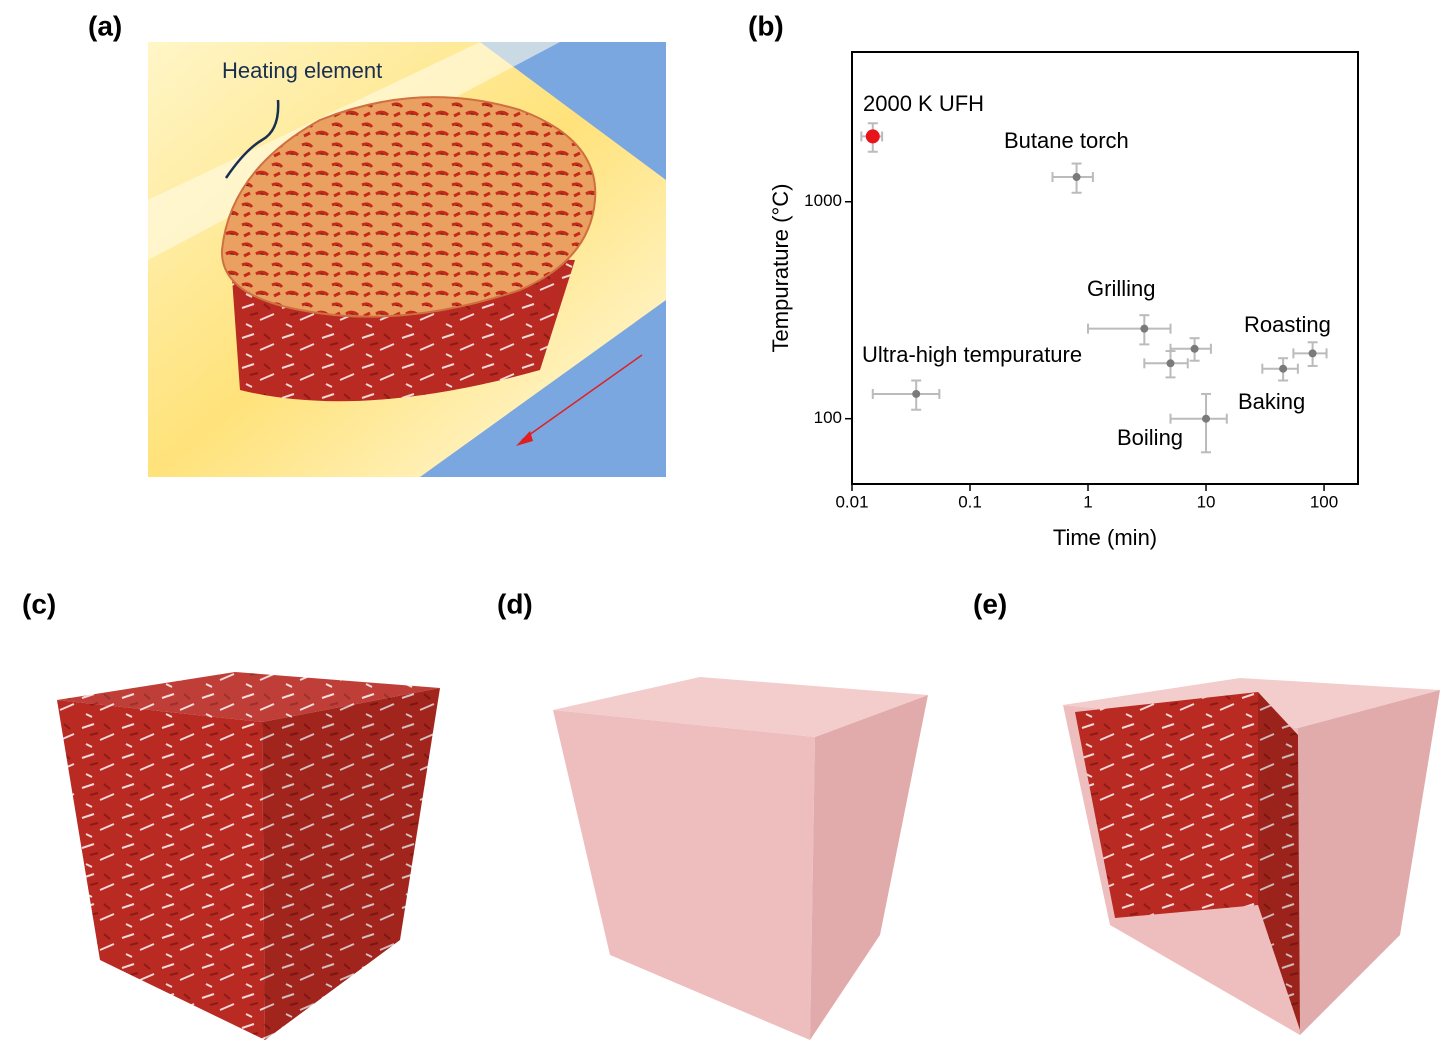  Describe the element at coordinates (823, 200) in the screenshot. I see `y-tick-label: 1000` at that location.